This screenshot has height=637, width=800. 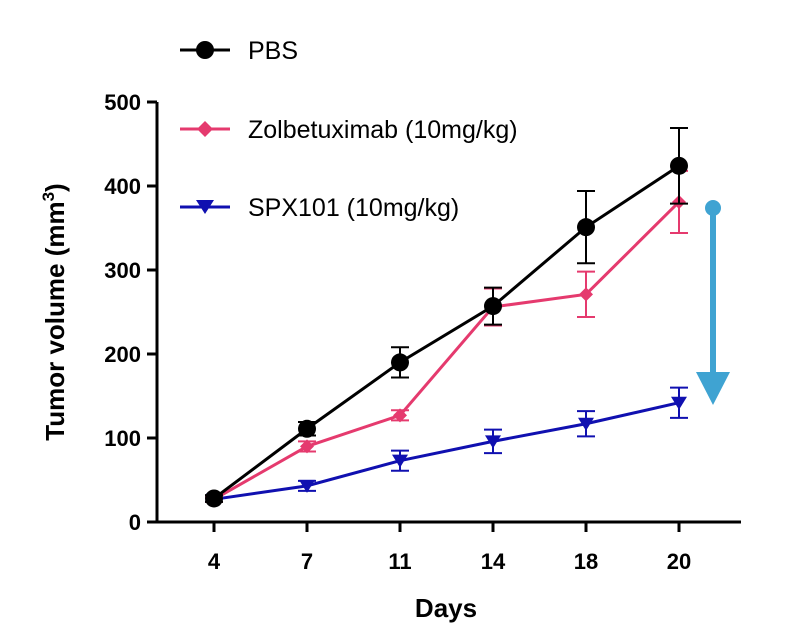 I want to click on y-tick-label-0: 0, so click(x=135, y=522).